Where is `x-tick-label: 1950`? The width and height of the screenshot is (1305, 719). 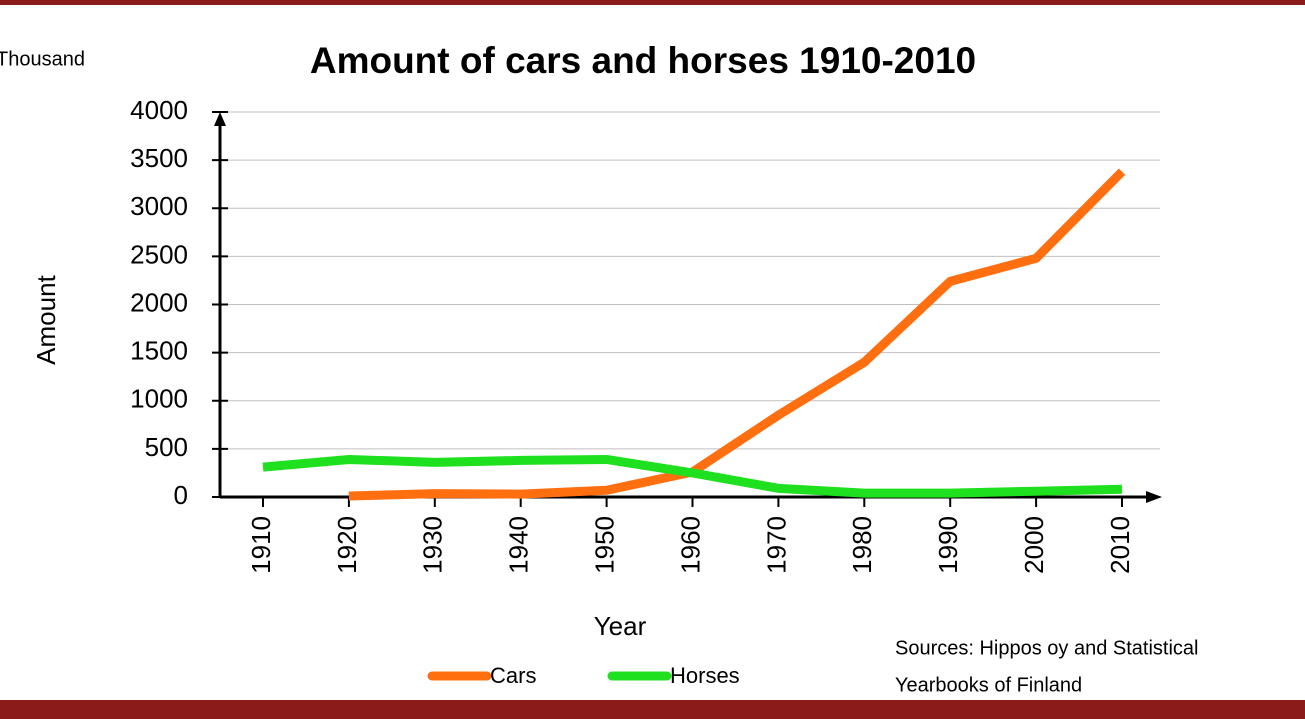
x-tick-label: 1950 is located at coordinates (604, 545).